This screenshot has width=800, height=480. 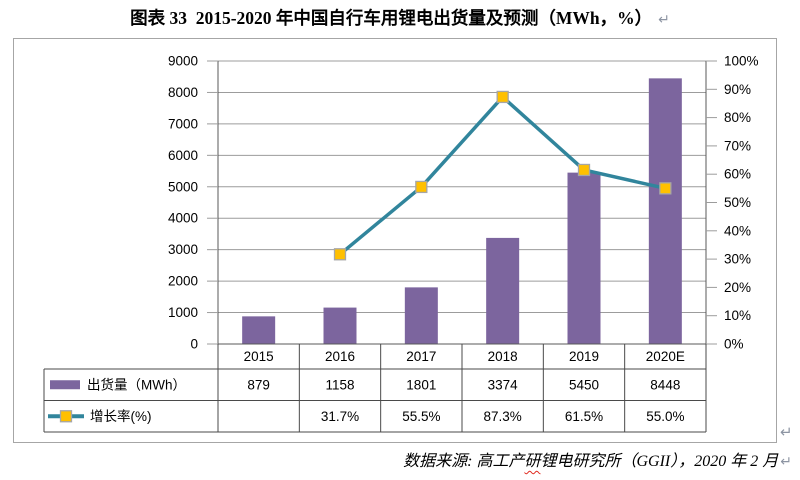 What do you see at coordinates (665, 416) in the screenshot?
I see `table-cell-growth: 55.0%` at bounding box center [665, 416].